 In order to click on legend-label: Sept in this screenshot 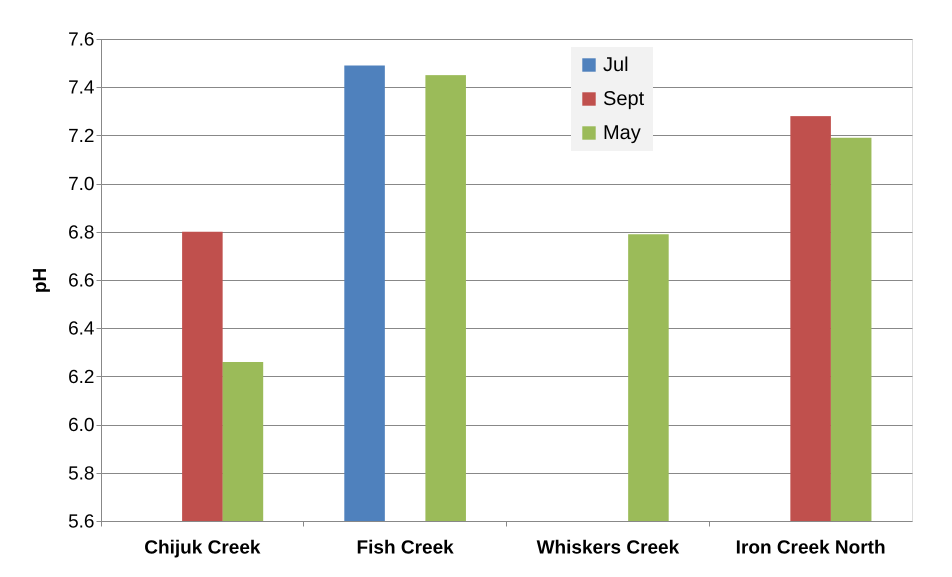, I will do `click(624, 99)`.